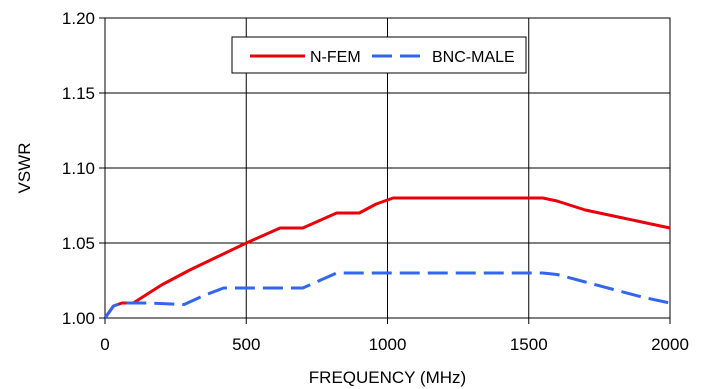 This screenshot has width=711, height=389. I want to click on x-tick-label: 1000, so click(388, 344).